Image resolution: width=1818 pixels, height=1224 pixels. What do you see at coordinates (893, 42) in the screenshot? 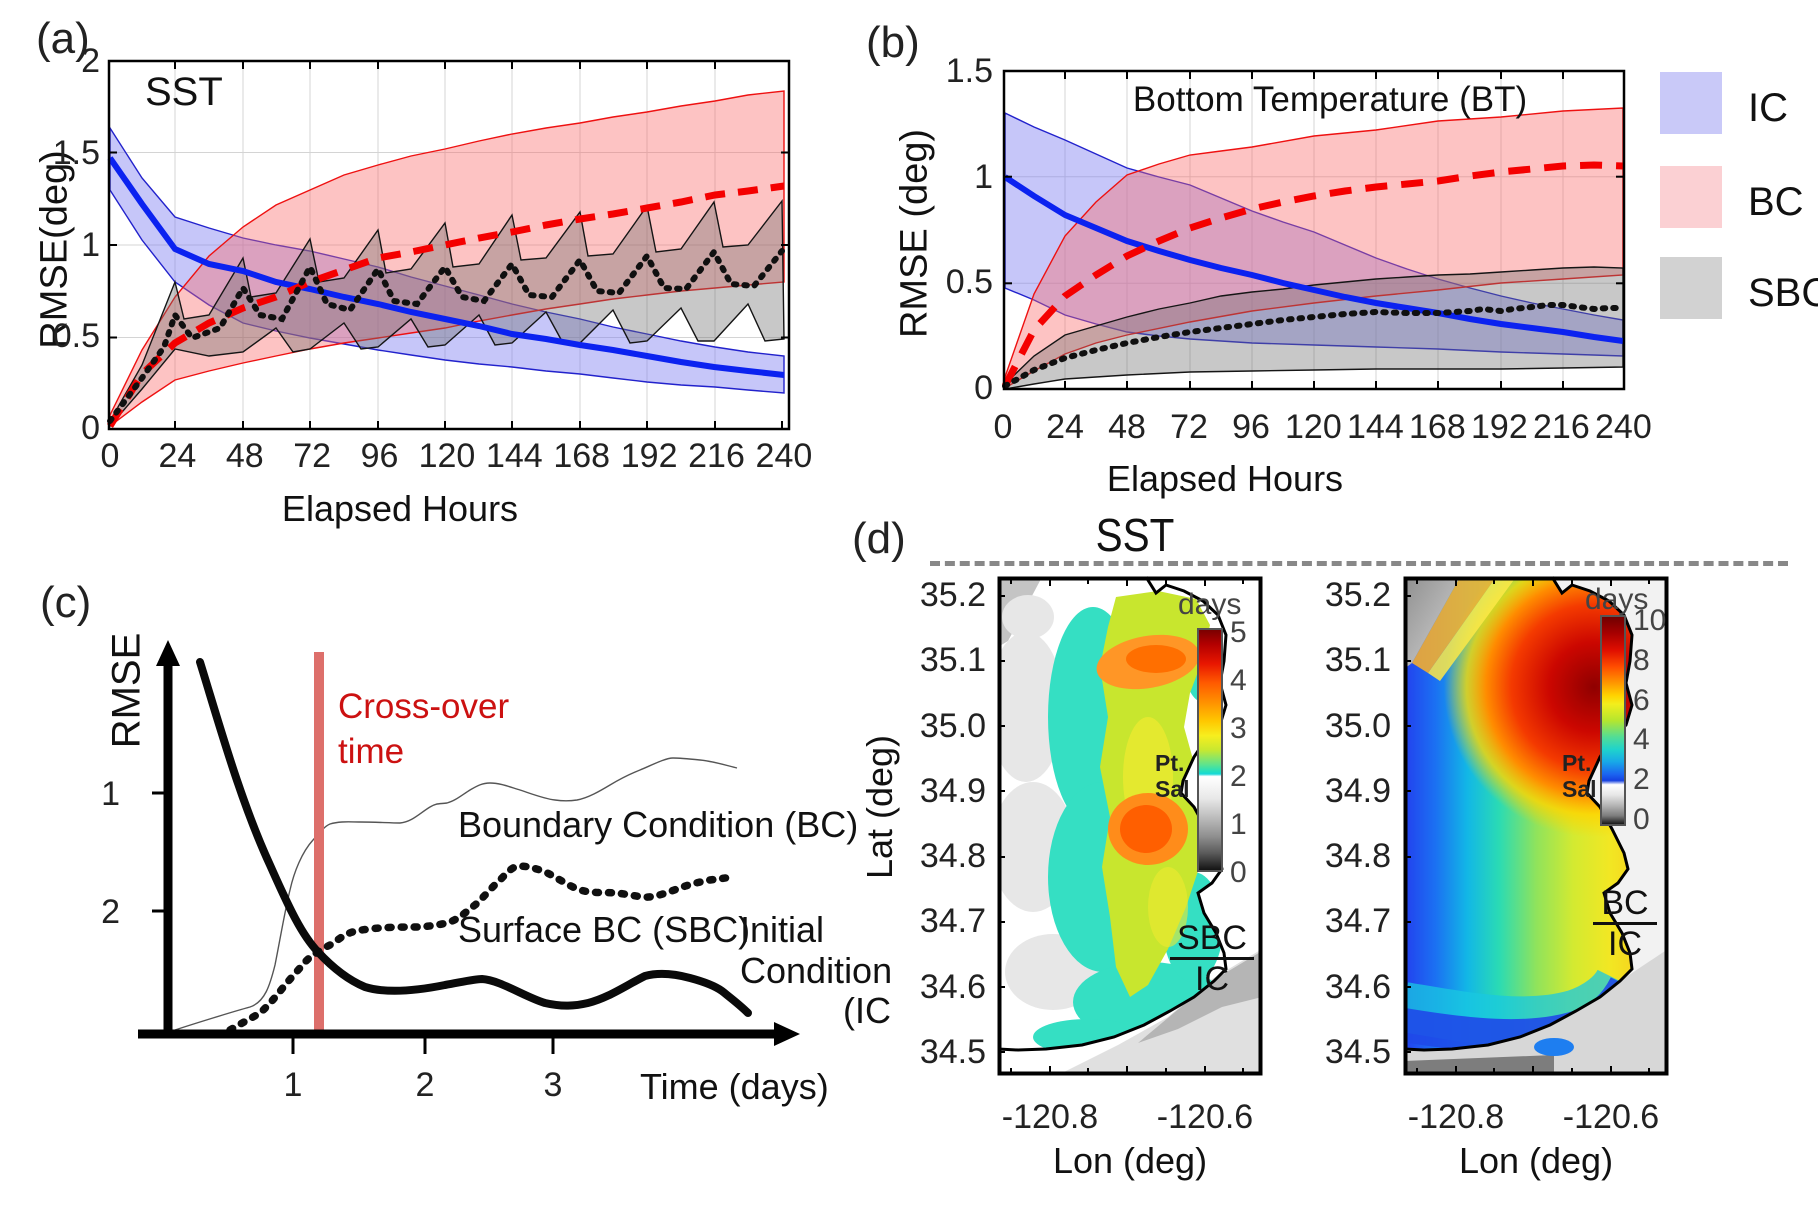
I see `panel-b-label: (b)` at bounding box center [893, 42].